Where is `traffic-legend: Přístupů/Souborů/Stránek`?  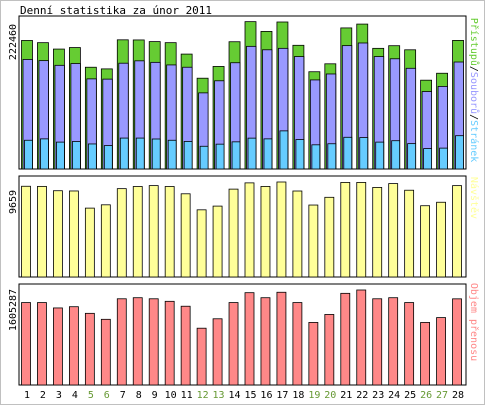 traffic-legend: Přístupů/Souborů/Stránek is located at coordinates (474, 90).